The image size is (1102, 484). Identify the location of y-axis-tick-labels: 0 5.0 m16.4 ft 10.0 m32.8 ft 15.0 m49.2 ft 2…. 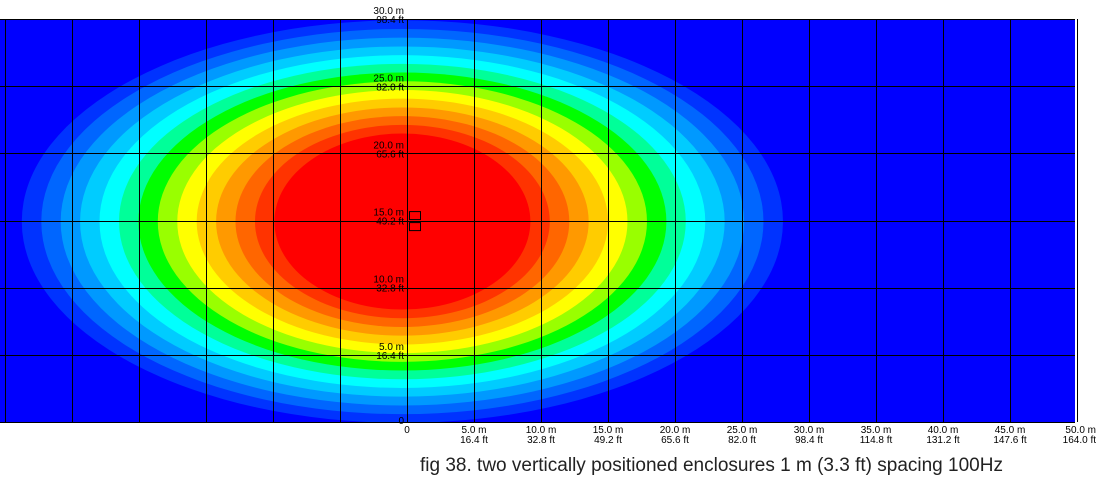
(388, 216).